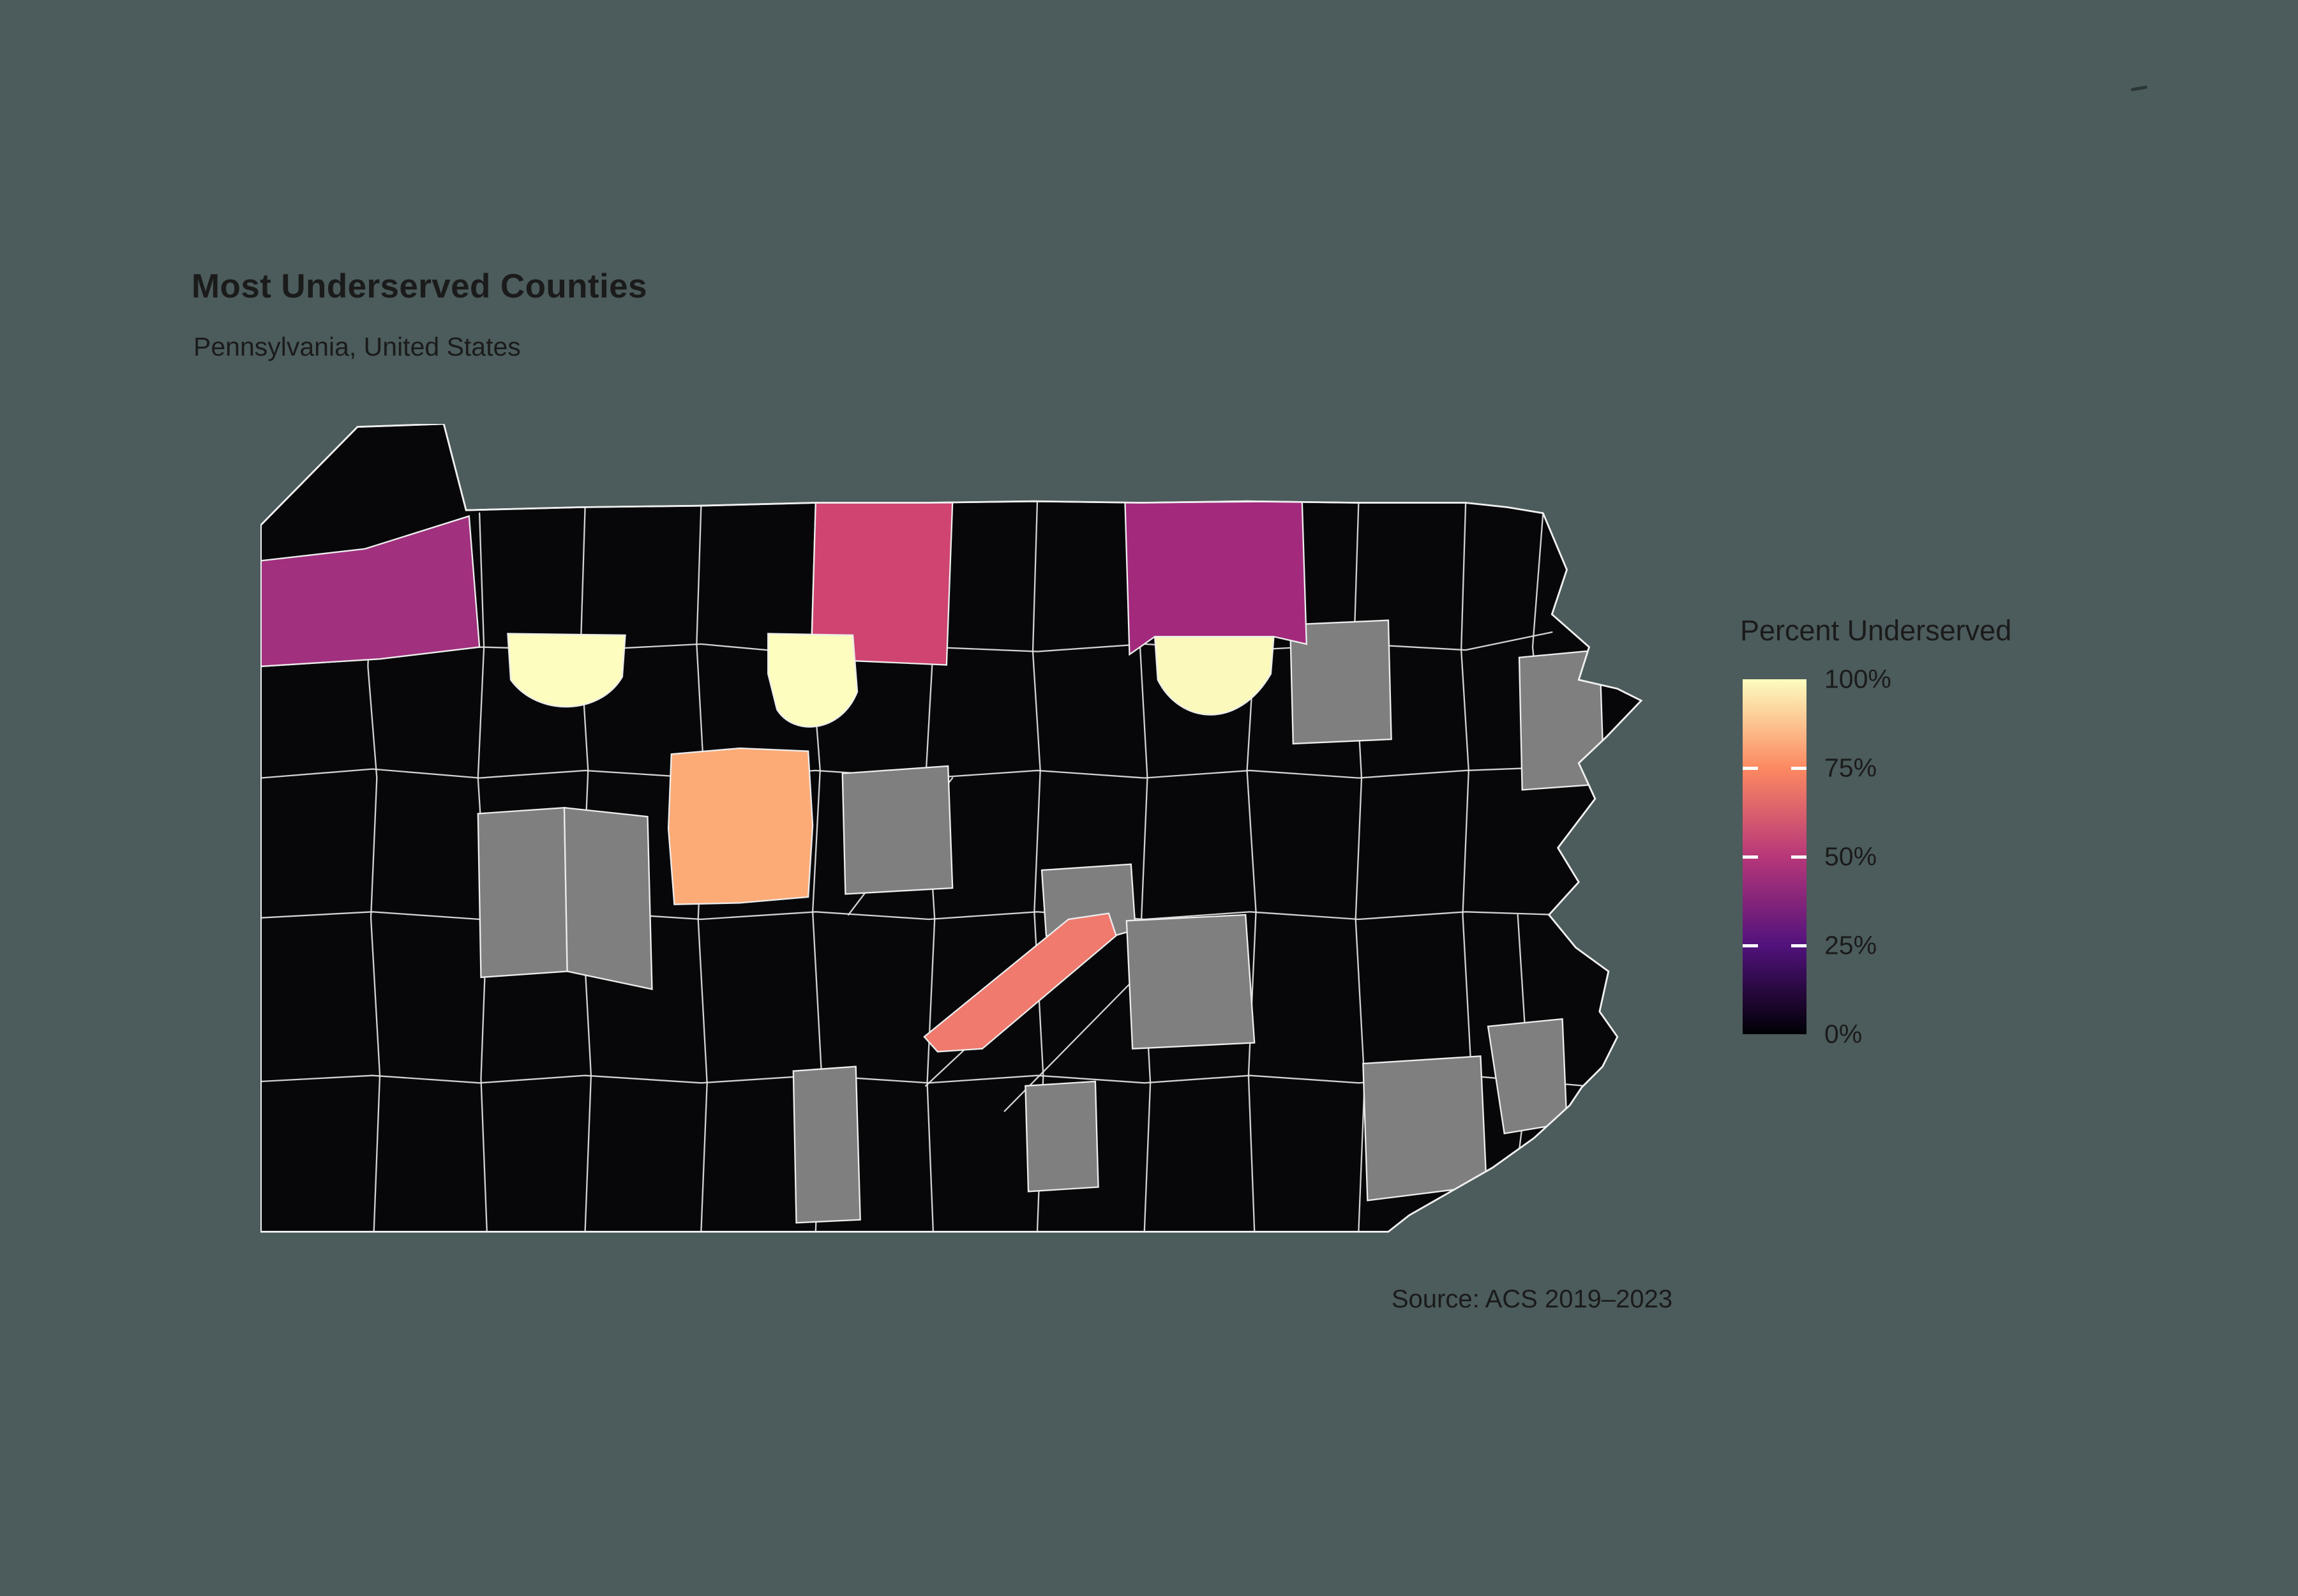  What do you see at coordinates (1850, 768) in the screenshot?
I see `legend-tick-label: 75%` at bounding box center [1850, 768].